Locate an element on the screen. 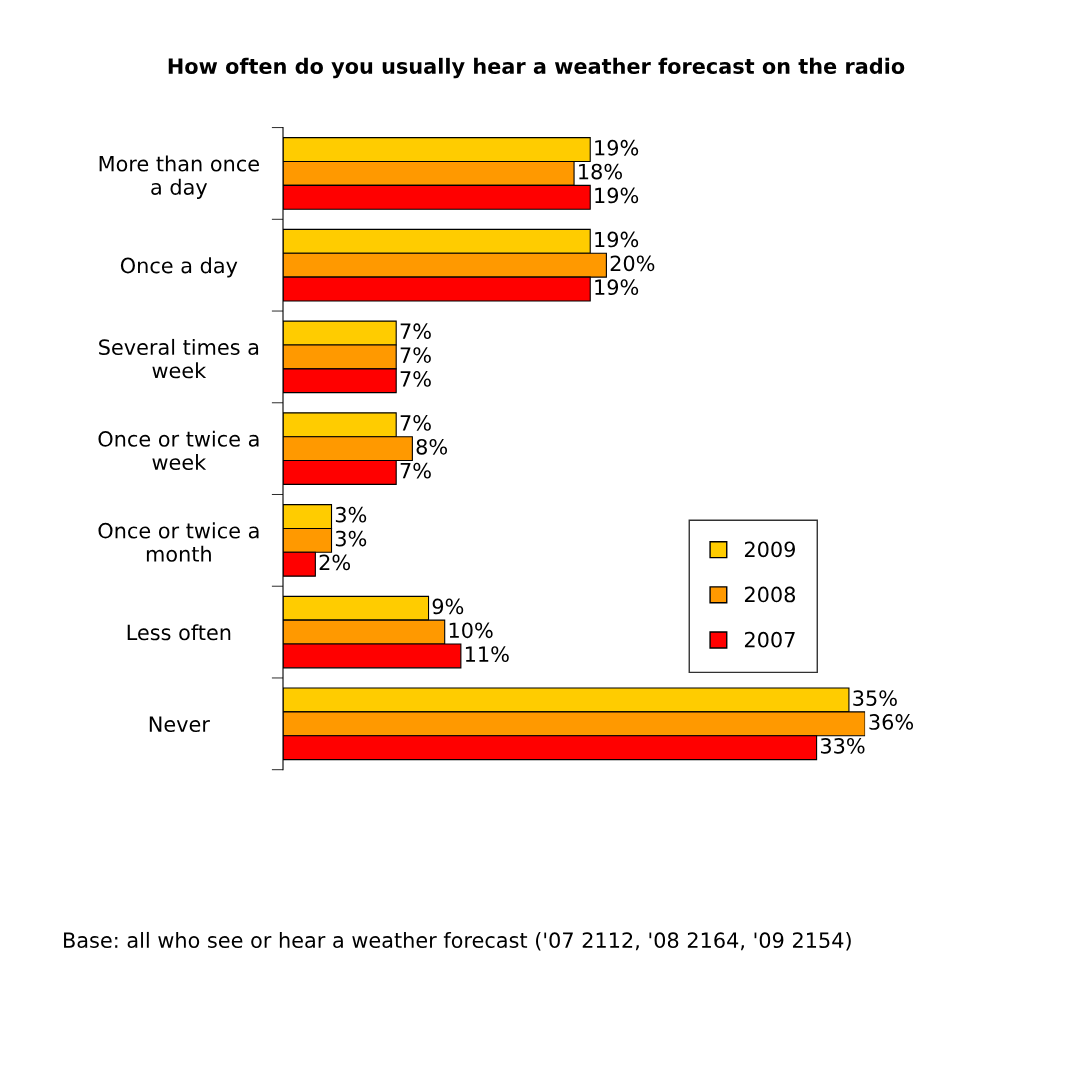 The image size is (1072, 1072). y-tick-label: Less often is located at coordinates (179, 632).